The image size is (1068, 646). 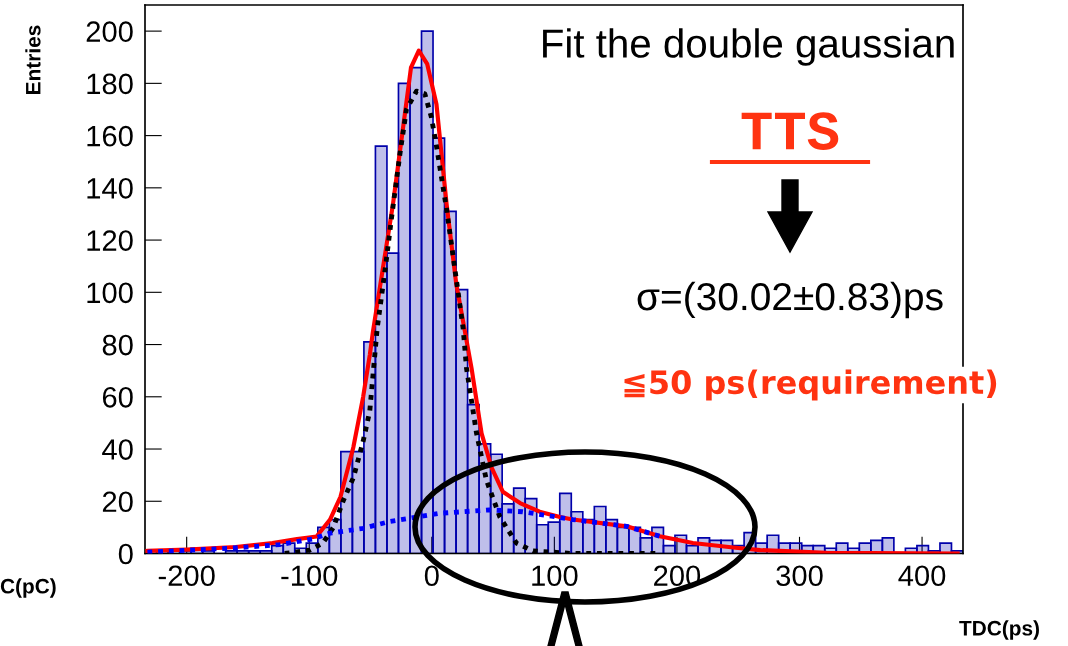 What do you see at coordinates (110, 293) in the screenshot?
I see `y-tick-label: 100` at bounding box center [110, 293].